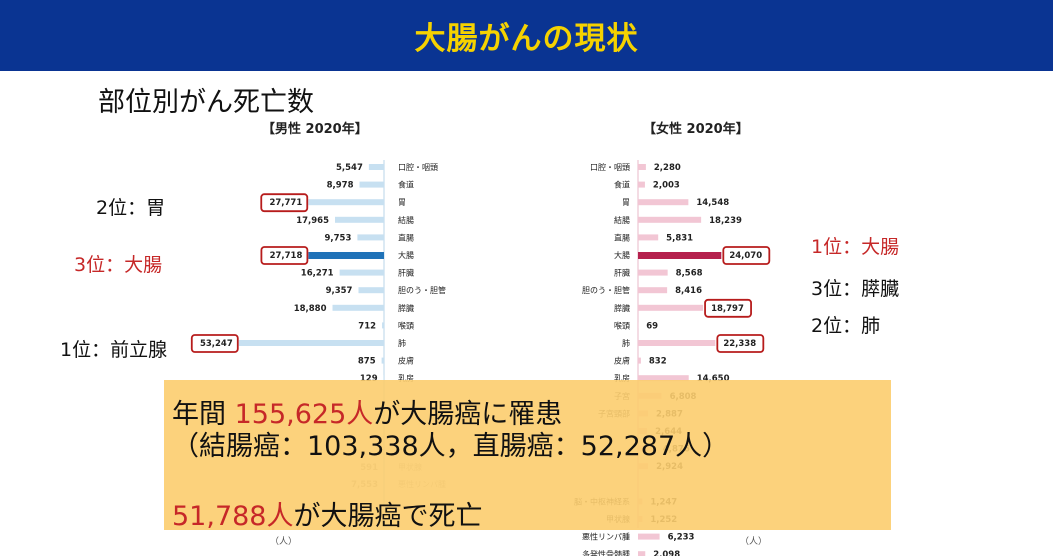  What do you see at coordinates (406, 185) in the screenshot?
I see `male-category-label-1: 食道` at bounding box center [406, 185].